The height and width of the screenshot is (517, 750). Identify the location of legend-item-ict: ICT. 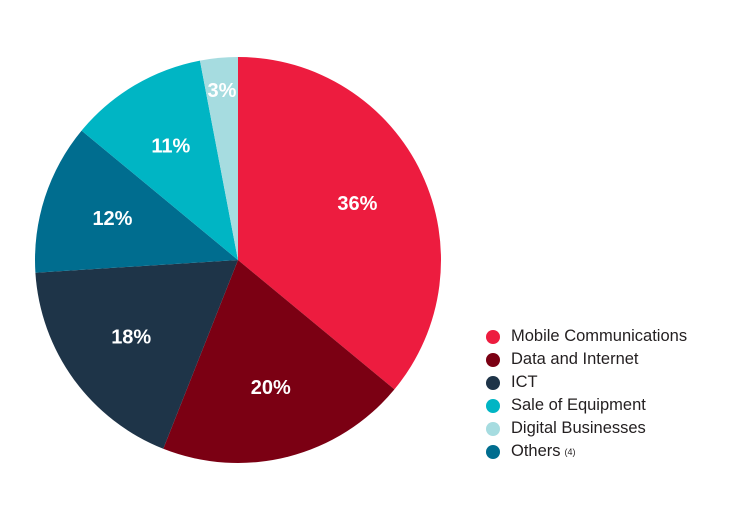
(586, 382).